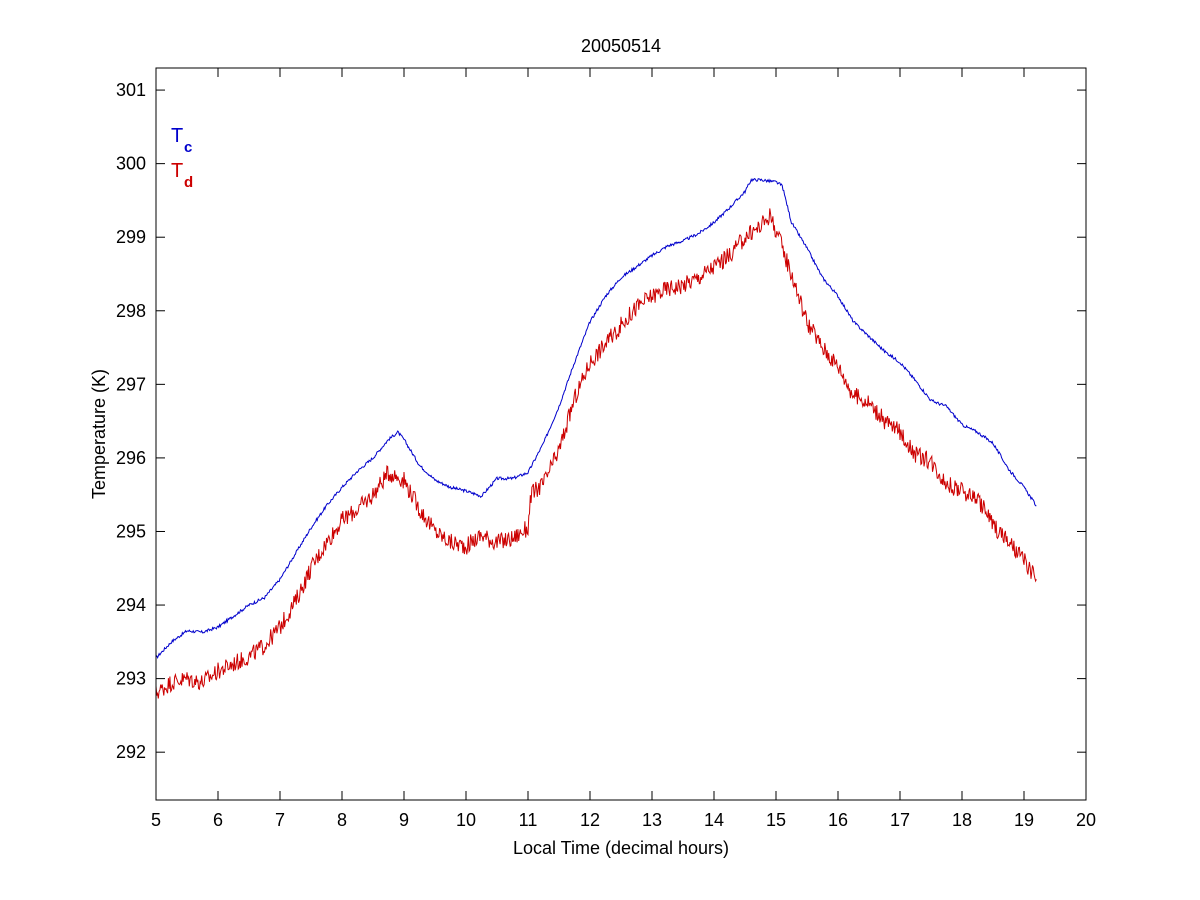 This screenshot has width=1200, height=900. Describe the element at coordinates (131, 90) in the screenshot. I see `y-tick-label: 301` at that location.